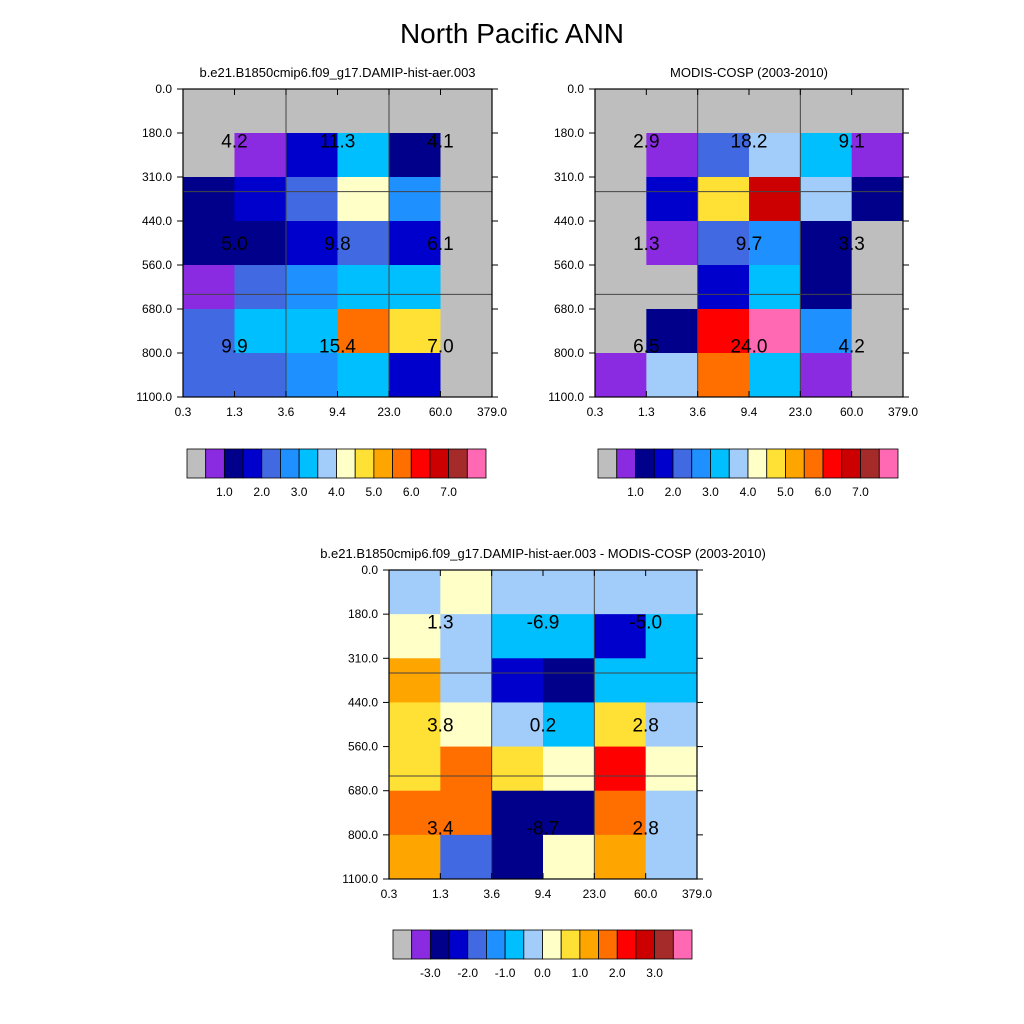  I want to click on colorbar: 1.0 2.0 3.0 4.0 5.0 6.0 7.0, so click(336, 473).